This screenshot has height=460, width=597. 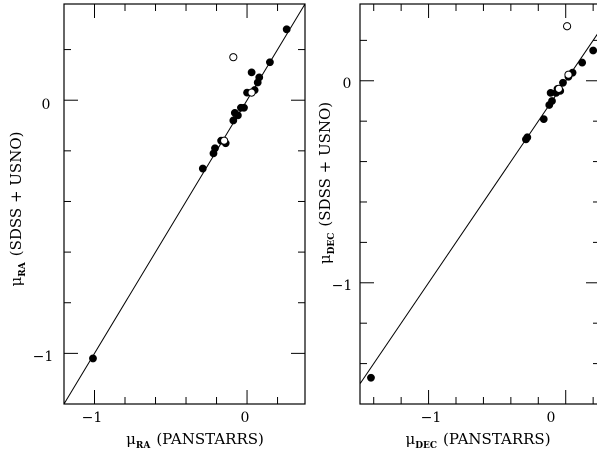 What do you see at coordinates (477, 440) in the screenshot?
I see `x-axis-label: μDEC (PANSTARRS)` at bounding box center [477, 440].